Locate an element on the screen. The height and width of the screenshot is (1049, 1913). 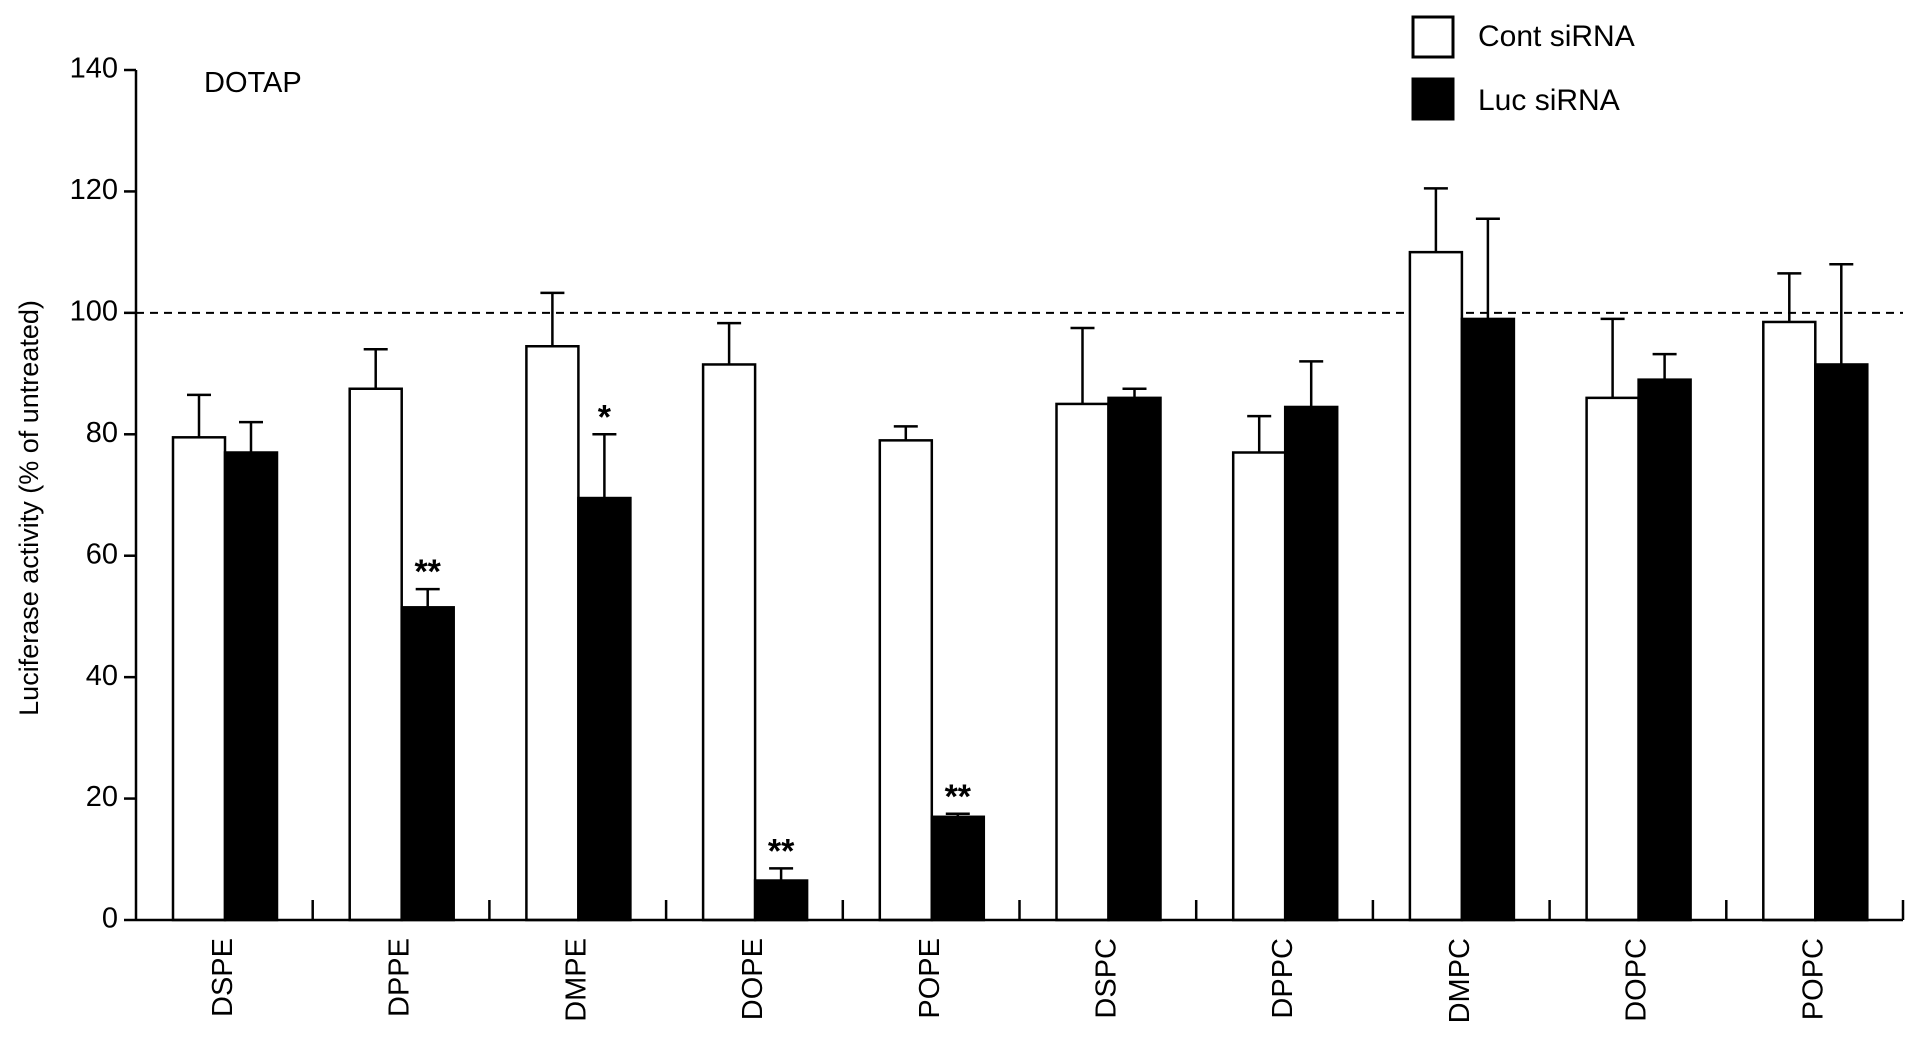
legend: Cont siRNA Luc siRNA is located at coordinates (1523, 68).